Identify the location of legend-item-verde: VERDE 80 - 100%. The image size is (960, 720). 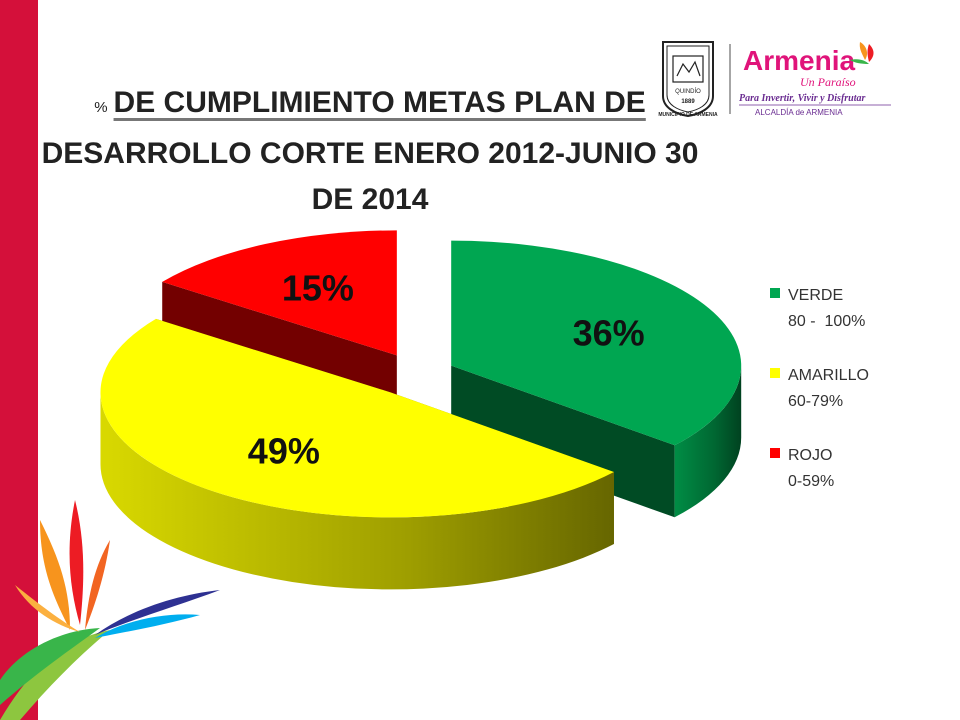
(850, 309).